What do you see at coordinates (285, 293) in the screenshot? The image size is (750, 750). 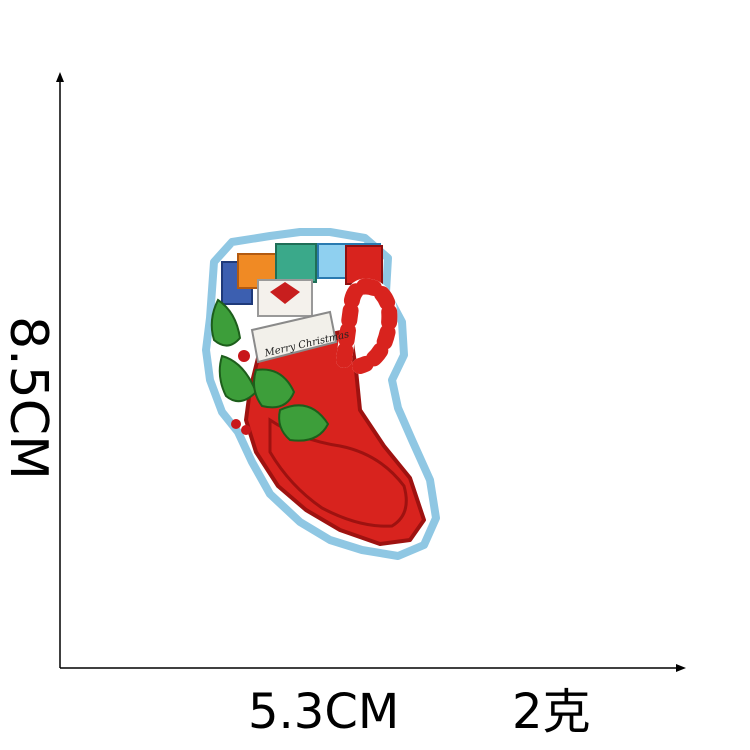 I see `gift-bow` at bounding box center [285, 293].